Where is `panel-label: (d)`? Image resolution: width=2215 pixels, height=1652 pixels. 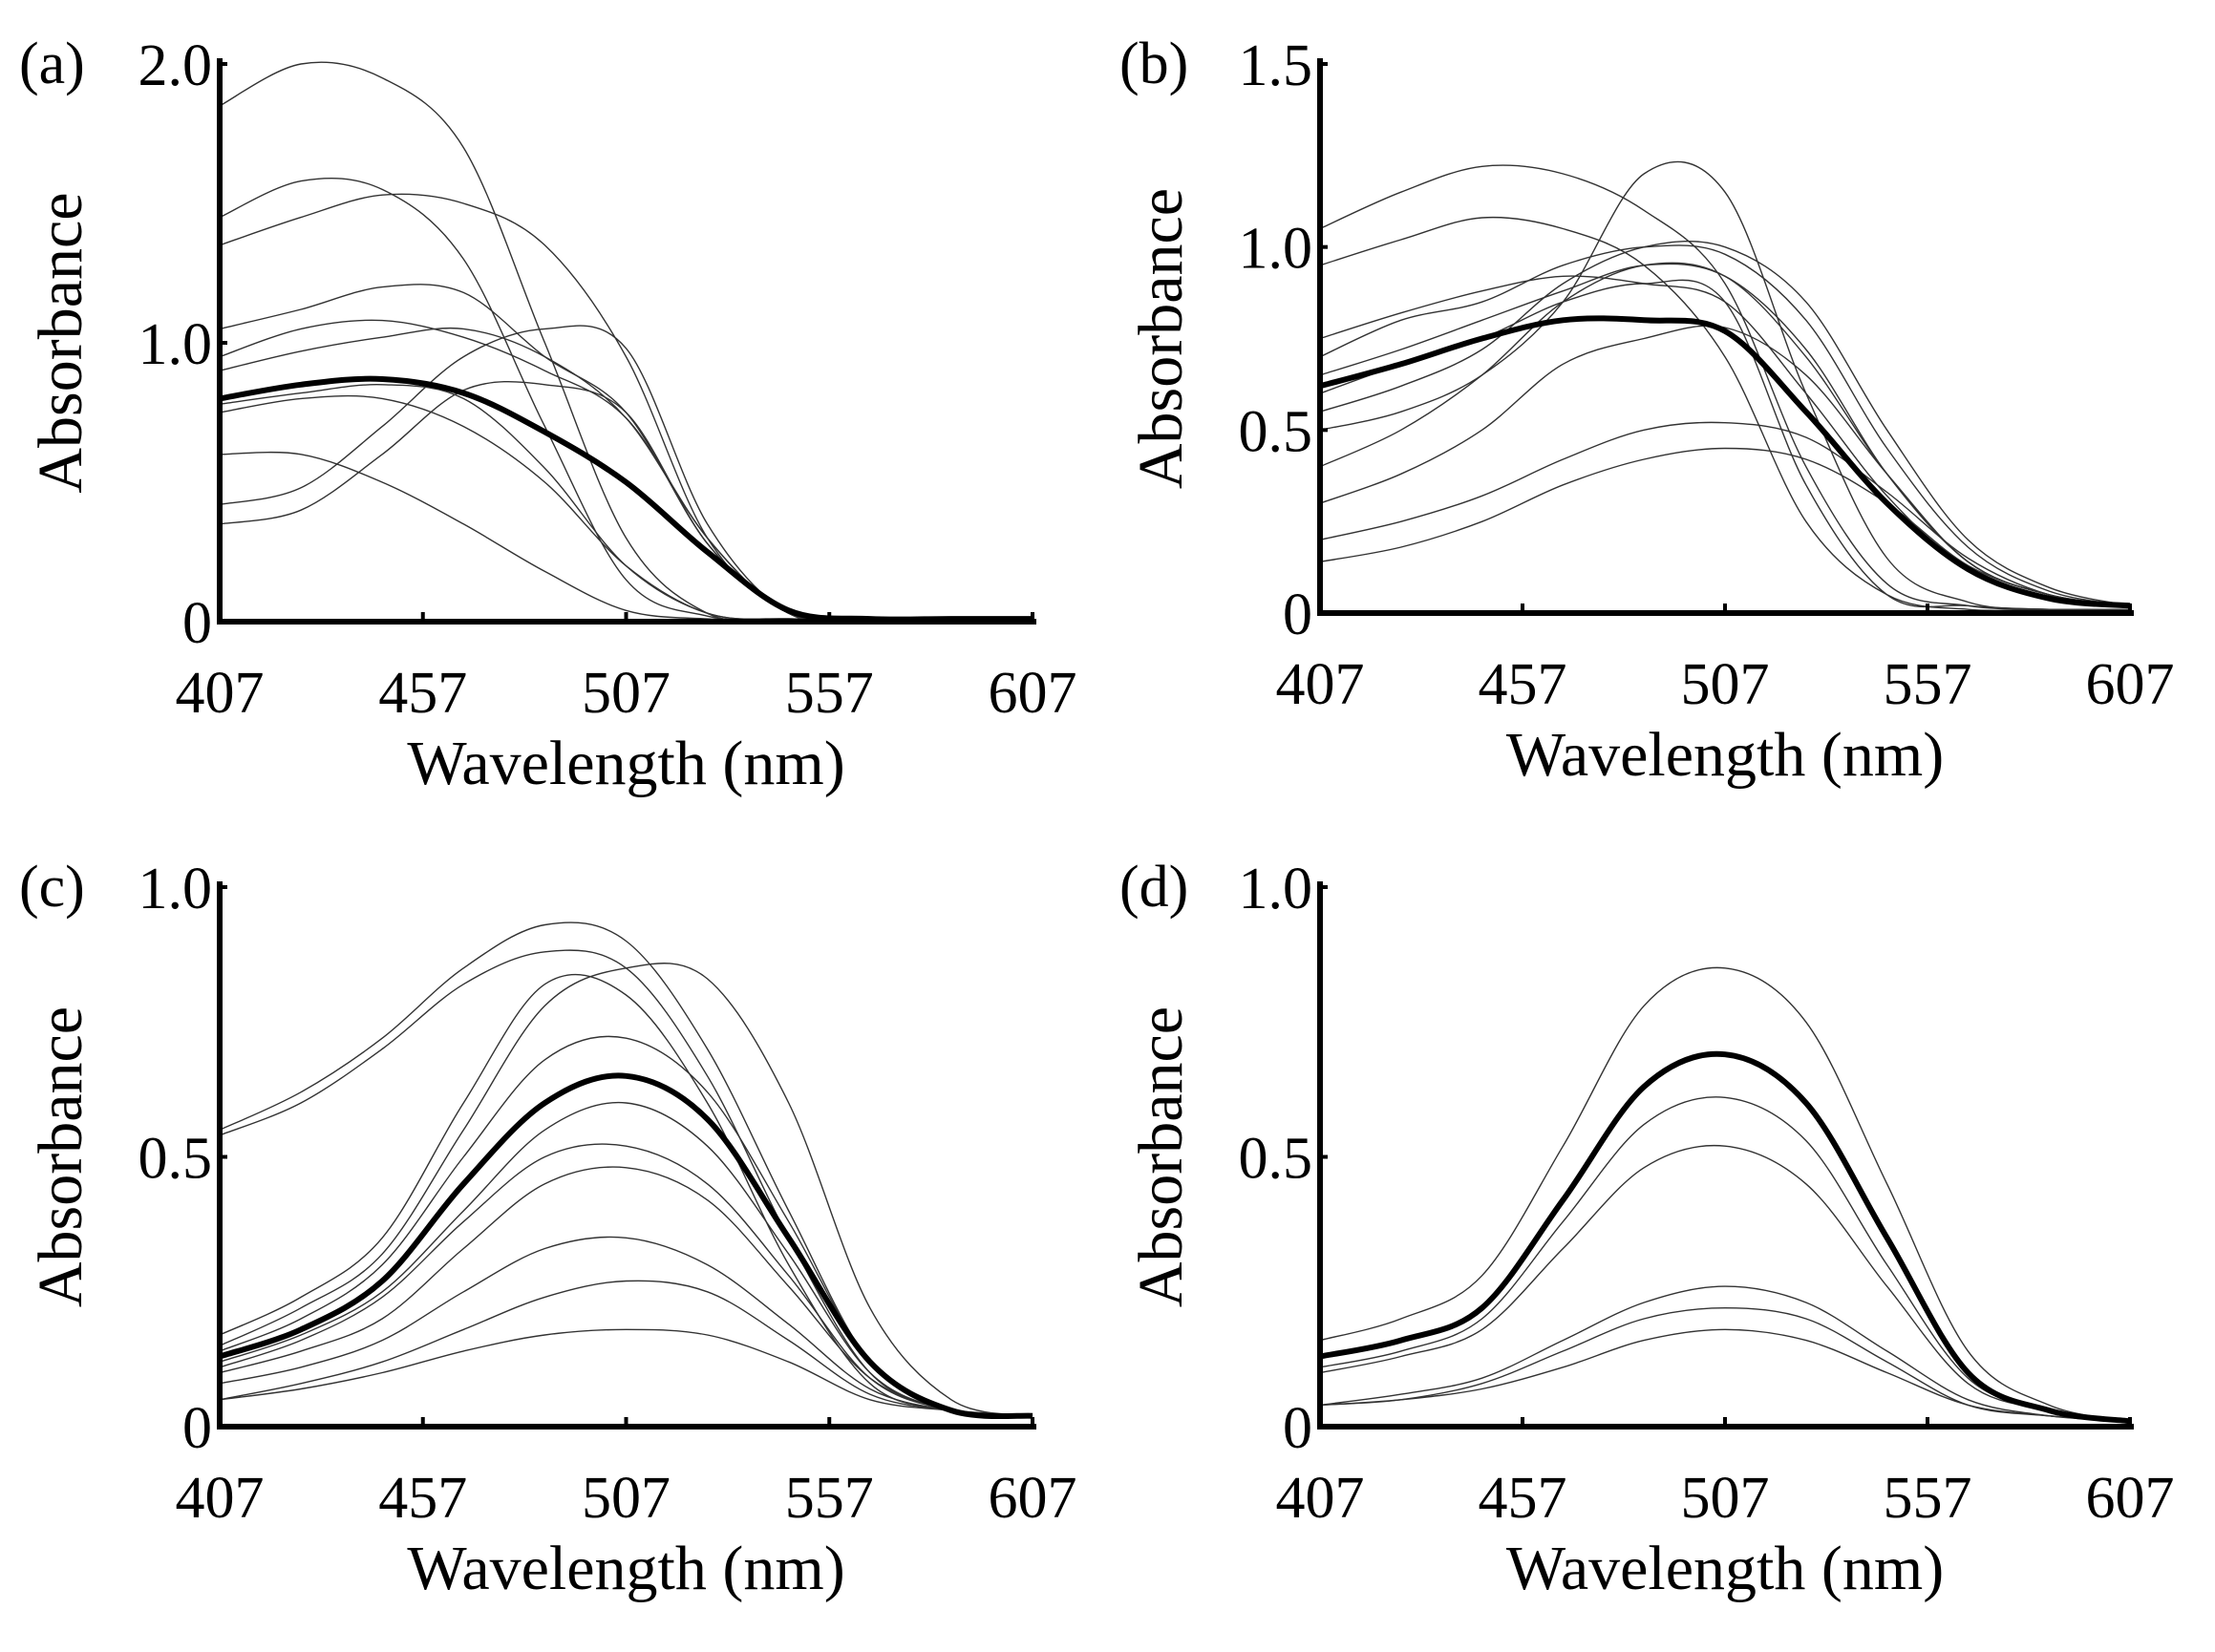 panel-label: (d) is located at coordinates (1154, 887).